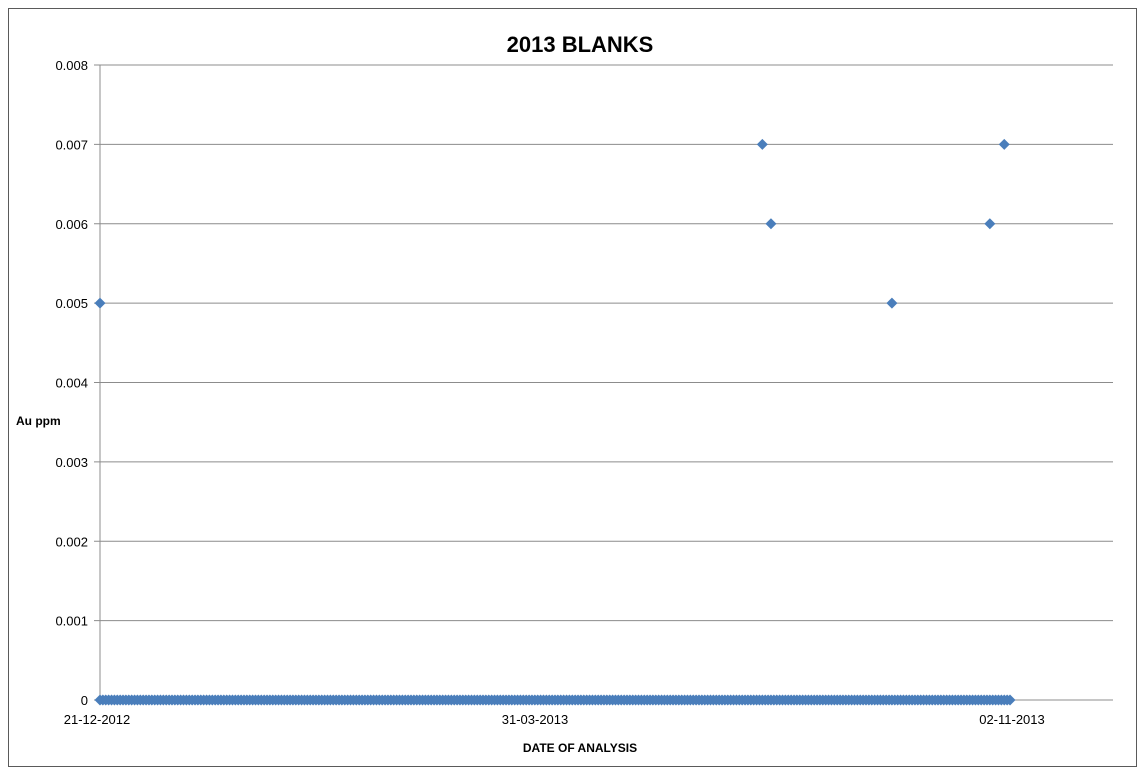 The width and height of the screenshot is (1148, 775). What do you see at coordinates (1010, 700) in the screenshot?
I see `data-point-zero` at bounding box center [1010, 700].